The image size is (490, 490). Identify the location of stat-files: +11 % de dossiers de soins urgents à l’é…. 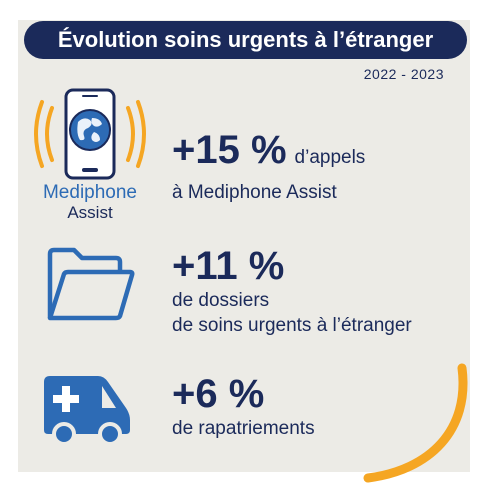
(292, 291).